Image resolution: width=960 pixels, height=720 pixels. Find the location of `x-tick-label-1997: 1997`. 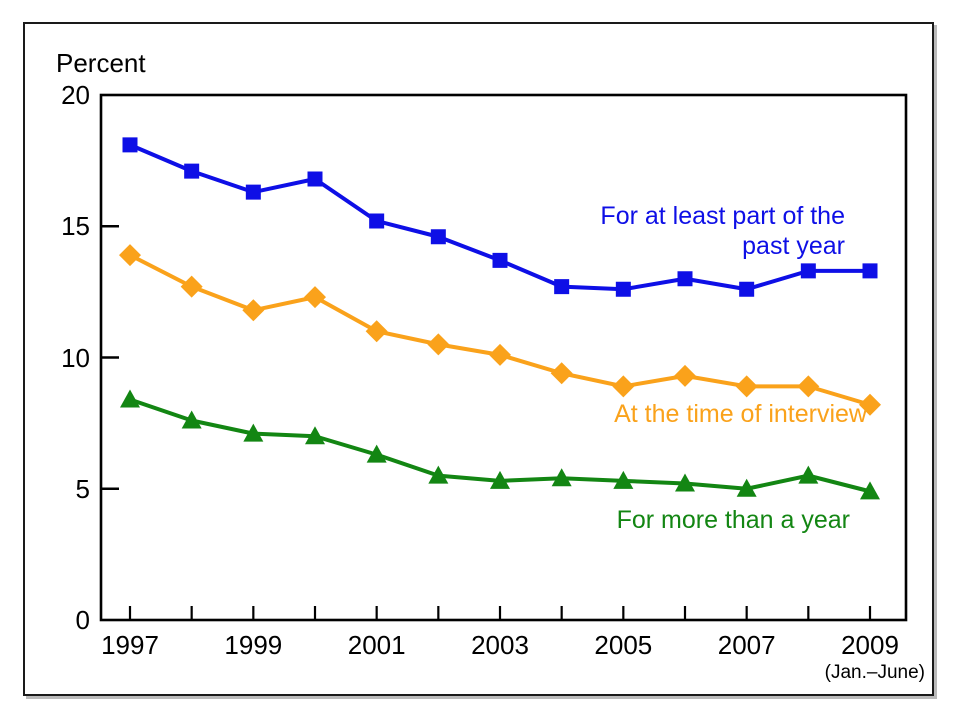

x-tick-label-1997: 1997 is located at coordinates (130, 645).